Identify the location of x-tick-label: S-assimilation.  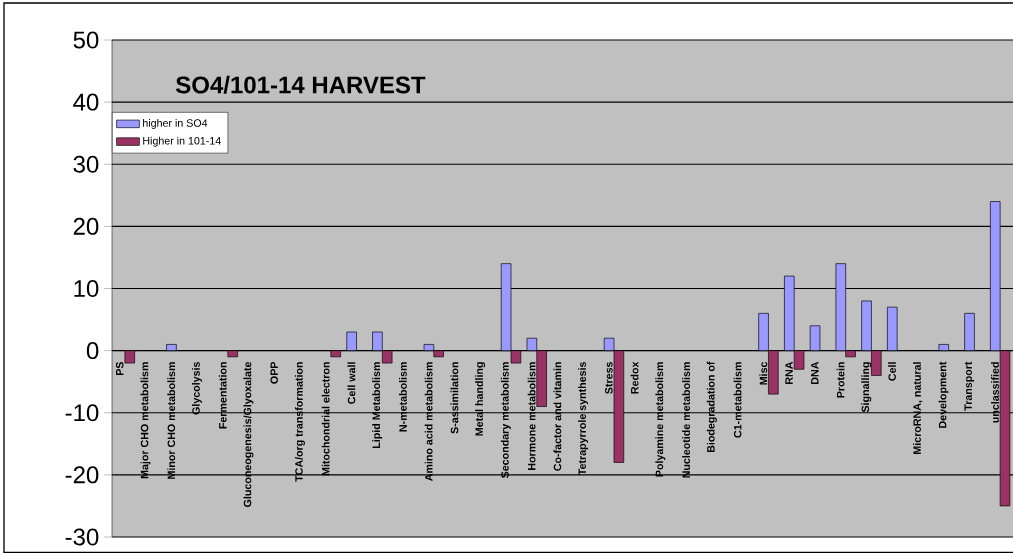
(454, 398).